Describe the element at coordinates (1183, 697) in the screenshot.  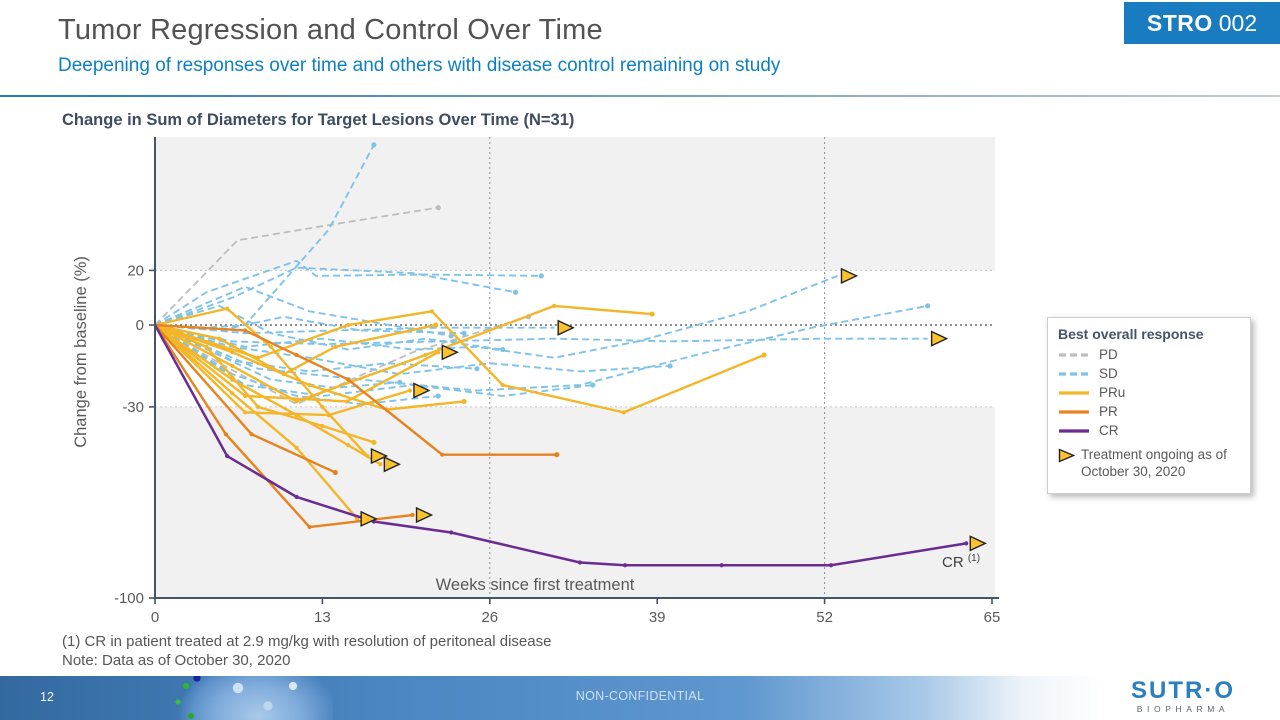
I see `sutro-biopharma-logo: SUTR·O BIOPHARMA` at that location.